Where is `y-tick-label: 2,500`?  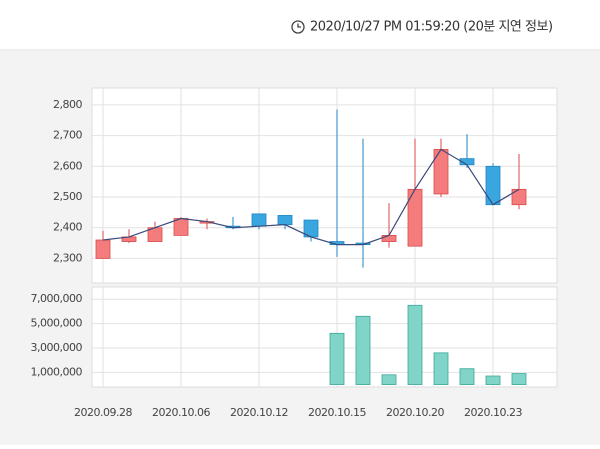
y-tick-label: 2,500 is located at coordinates (67, 196).